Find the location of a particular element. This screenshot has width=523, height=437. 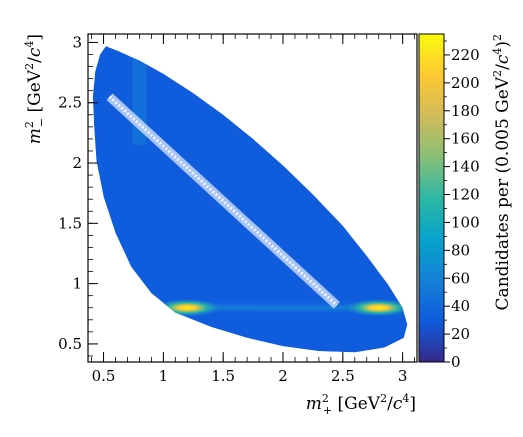

y-axis-ticks: 0.5 1 1.5 2 2.5 3 is located at coordinates (78, 195).